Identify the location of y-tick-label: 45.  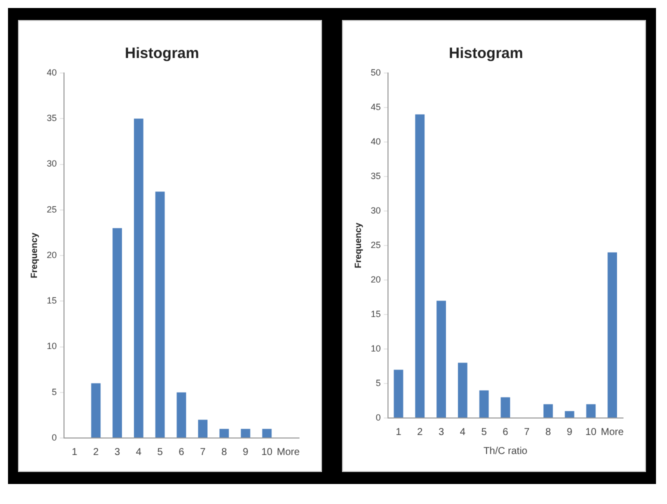
(375, 107).